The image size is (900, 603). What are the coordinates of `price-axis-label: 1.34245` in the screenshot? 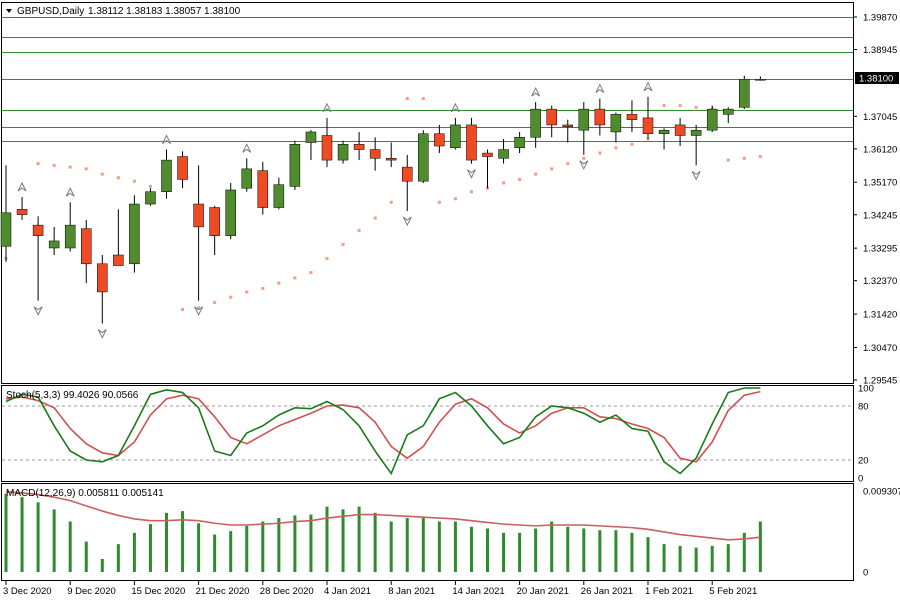 It's located at (880, 215).